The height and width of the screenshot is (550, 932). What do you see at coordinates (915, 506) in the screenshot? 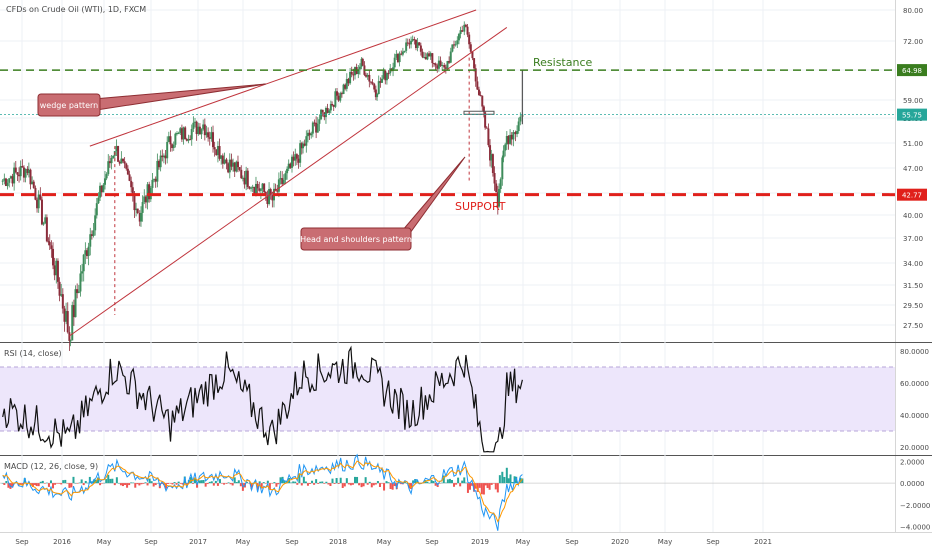
I see `macd-y-tick-label: −2.0000` at bounding box center [915, 506].